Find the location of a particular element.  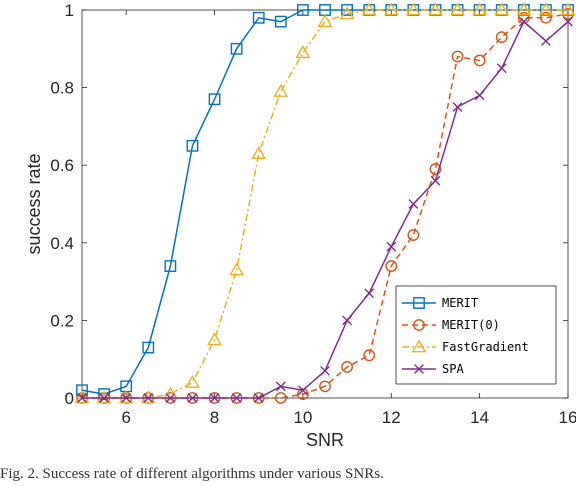

legend-item-spa: SPA is located at coordinates (433, 369).